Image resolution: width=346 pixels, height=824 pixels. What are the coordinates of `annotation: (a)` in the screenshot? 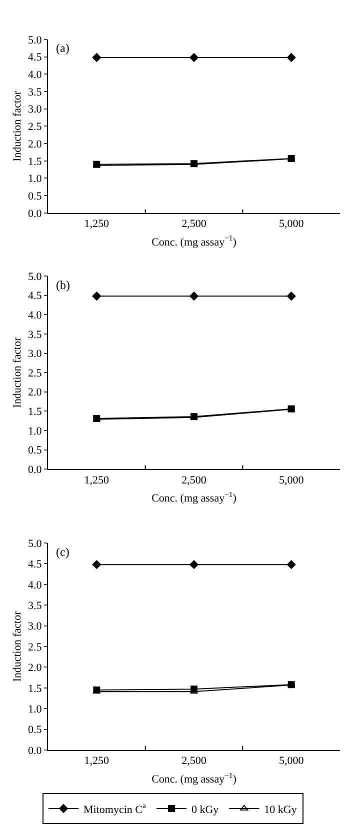 It's located at (63, 48).